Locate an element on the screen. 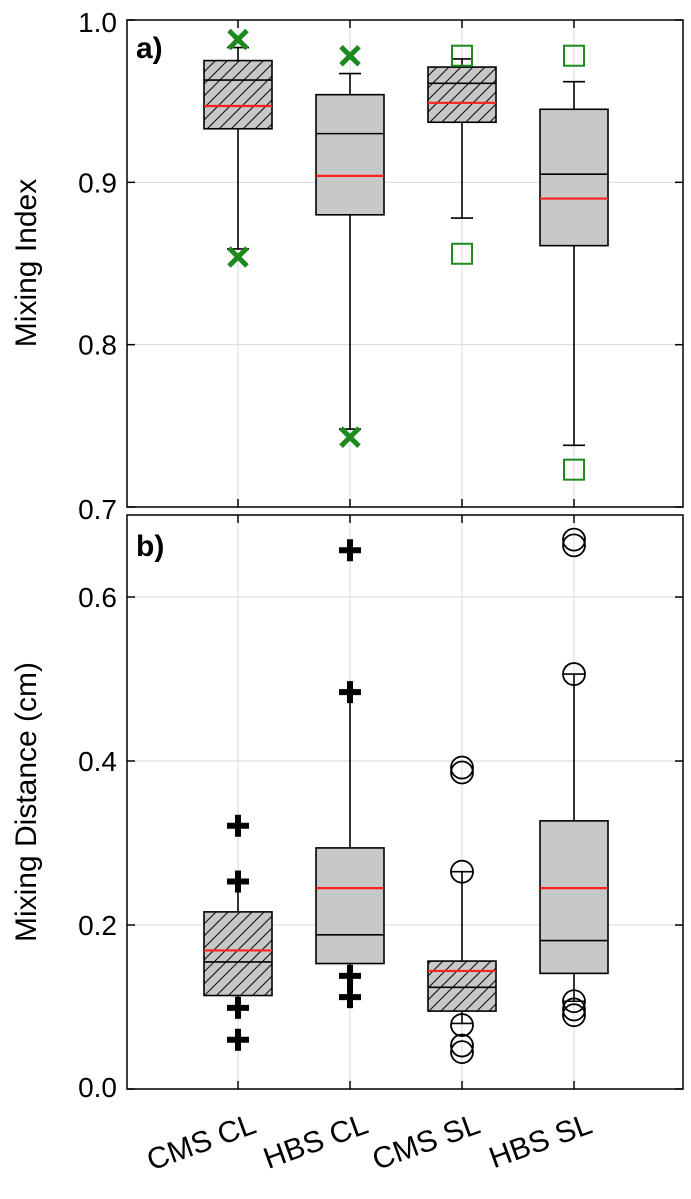 The image size is (691, 1199). panel-b-box-hbs-sl is located at coordinates (574, 777).